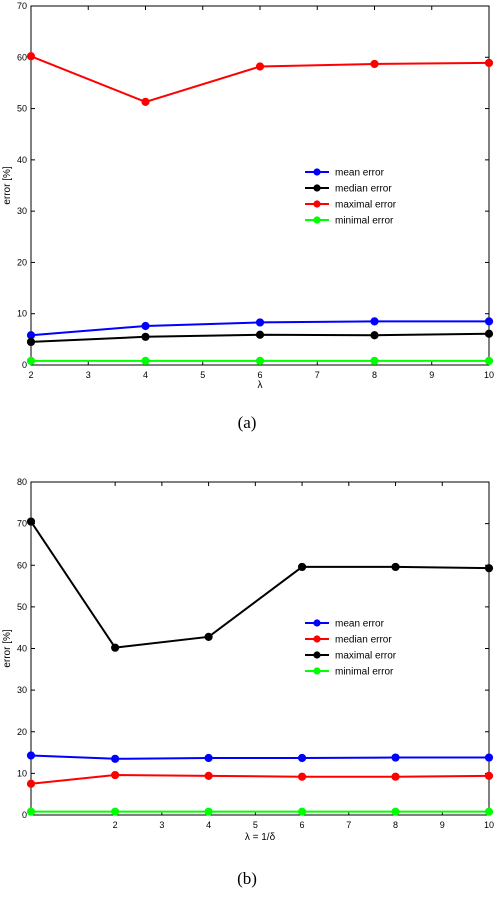  I want to click on x-tick-label: 6, so click(302, 825).